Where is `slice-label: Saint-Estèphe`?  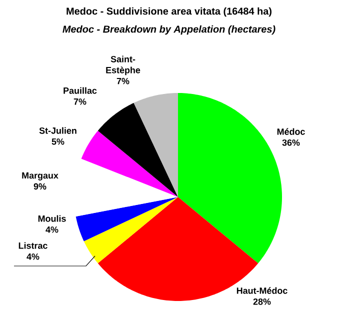 slice-label: Saint-Estèphe is located at coordinates (123, 66).